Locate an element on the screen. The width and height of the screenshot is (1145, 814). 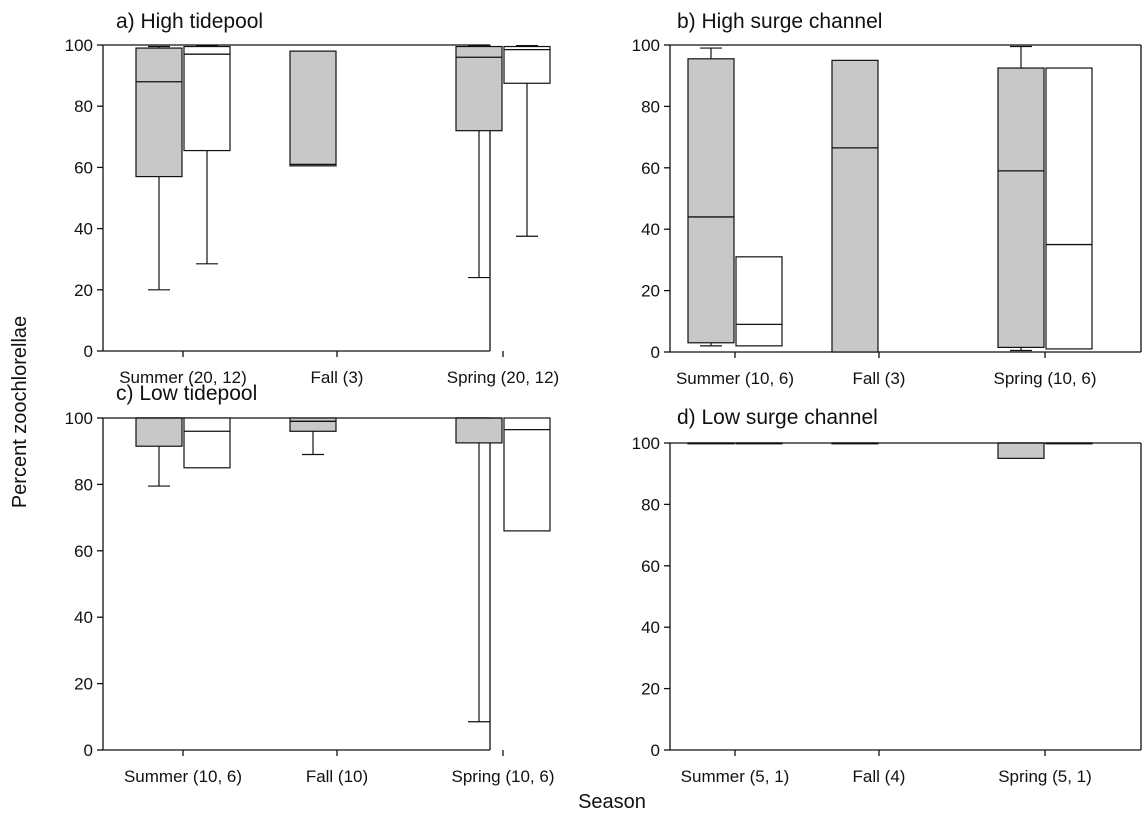
y-axis-title: Percent zoochlorellae is located at coordinates (20, 412).